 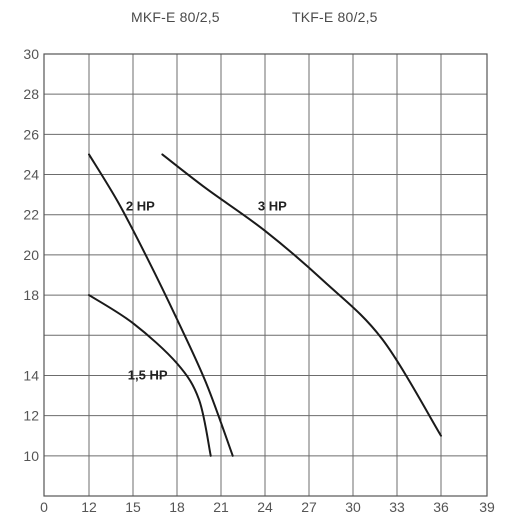 What do you see at coordinates (177, 507) in the screenshot?
I see `x-tick-label: 18` at bounding box center [177, 507].